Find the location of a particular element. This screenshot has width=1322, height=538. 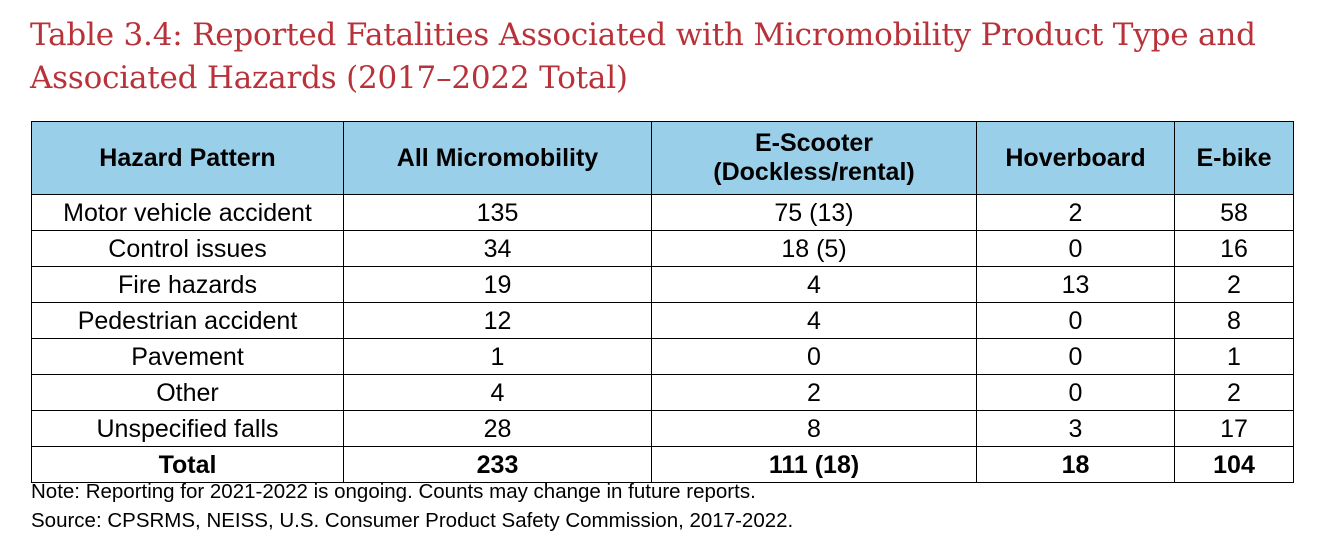

e-bike-cell: 58 is located at coordinates (1234, 212).